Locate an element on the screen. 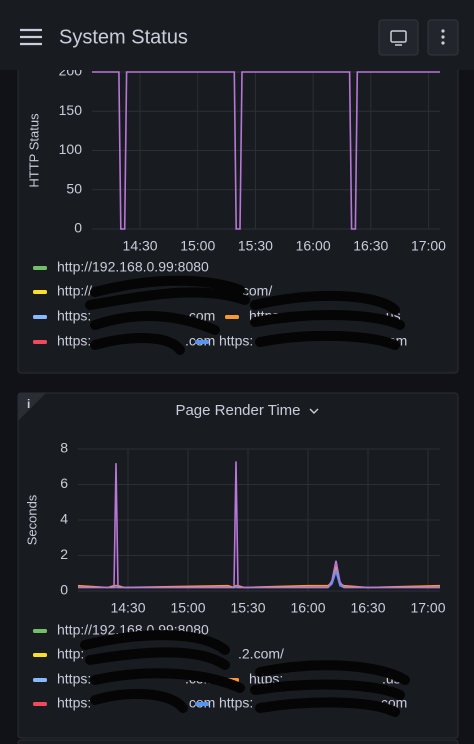 This screenshot has height=744, width=474. y-tick-label: 2 is located at coordinates (64, 554).